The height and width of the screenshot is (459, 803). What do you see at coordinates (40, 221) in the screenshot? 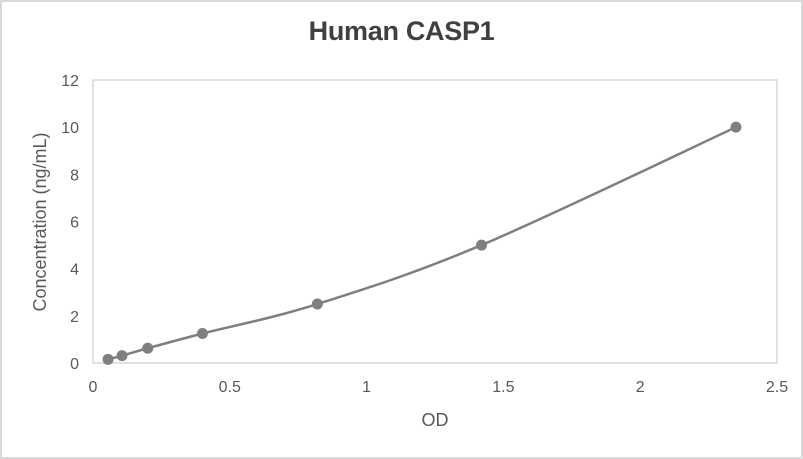
I see `y-axis-label: Concentration (ng/mL)` at bounding box center [40, 221].